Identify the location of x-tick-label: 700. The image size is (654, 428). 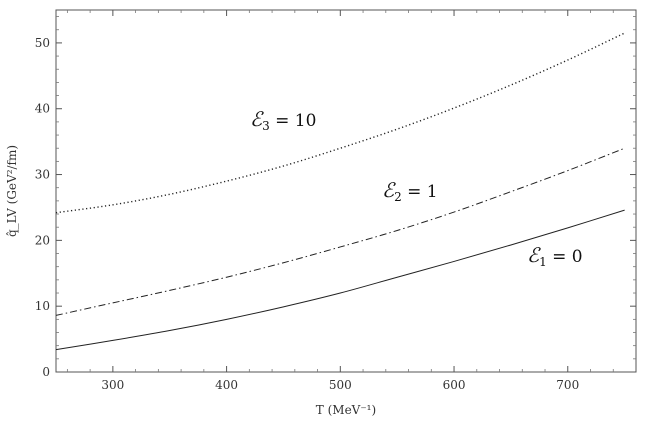
(567, 385).